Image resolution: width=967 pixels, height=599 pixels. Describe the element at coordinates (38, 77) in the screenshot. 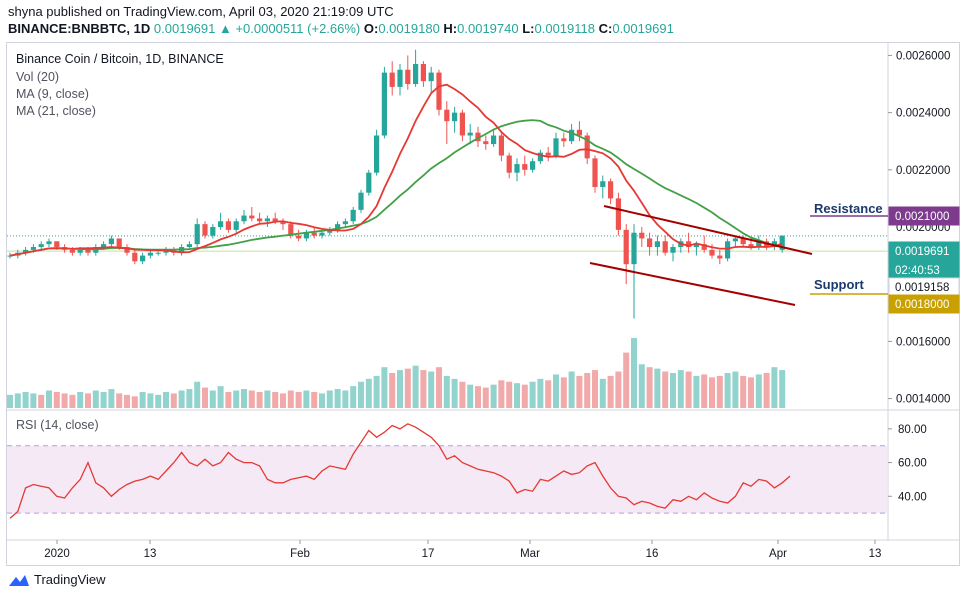

I see `vol-legend: Vol (20)` at that location.